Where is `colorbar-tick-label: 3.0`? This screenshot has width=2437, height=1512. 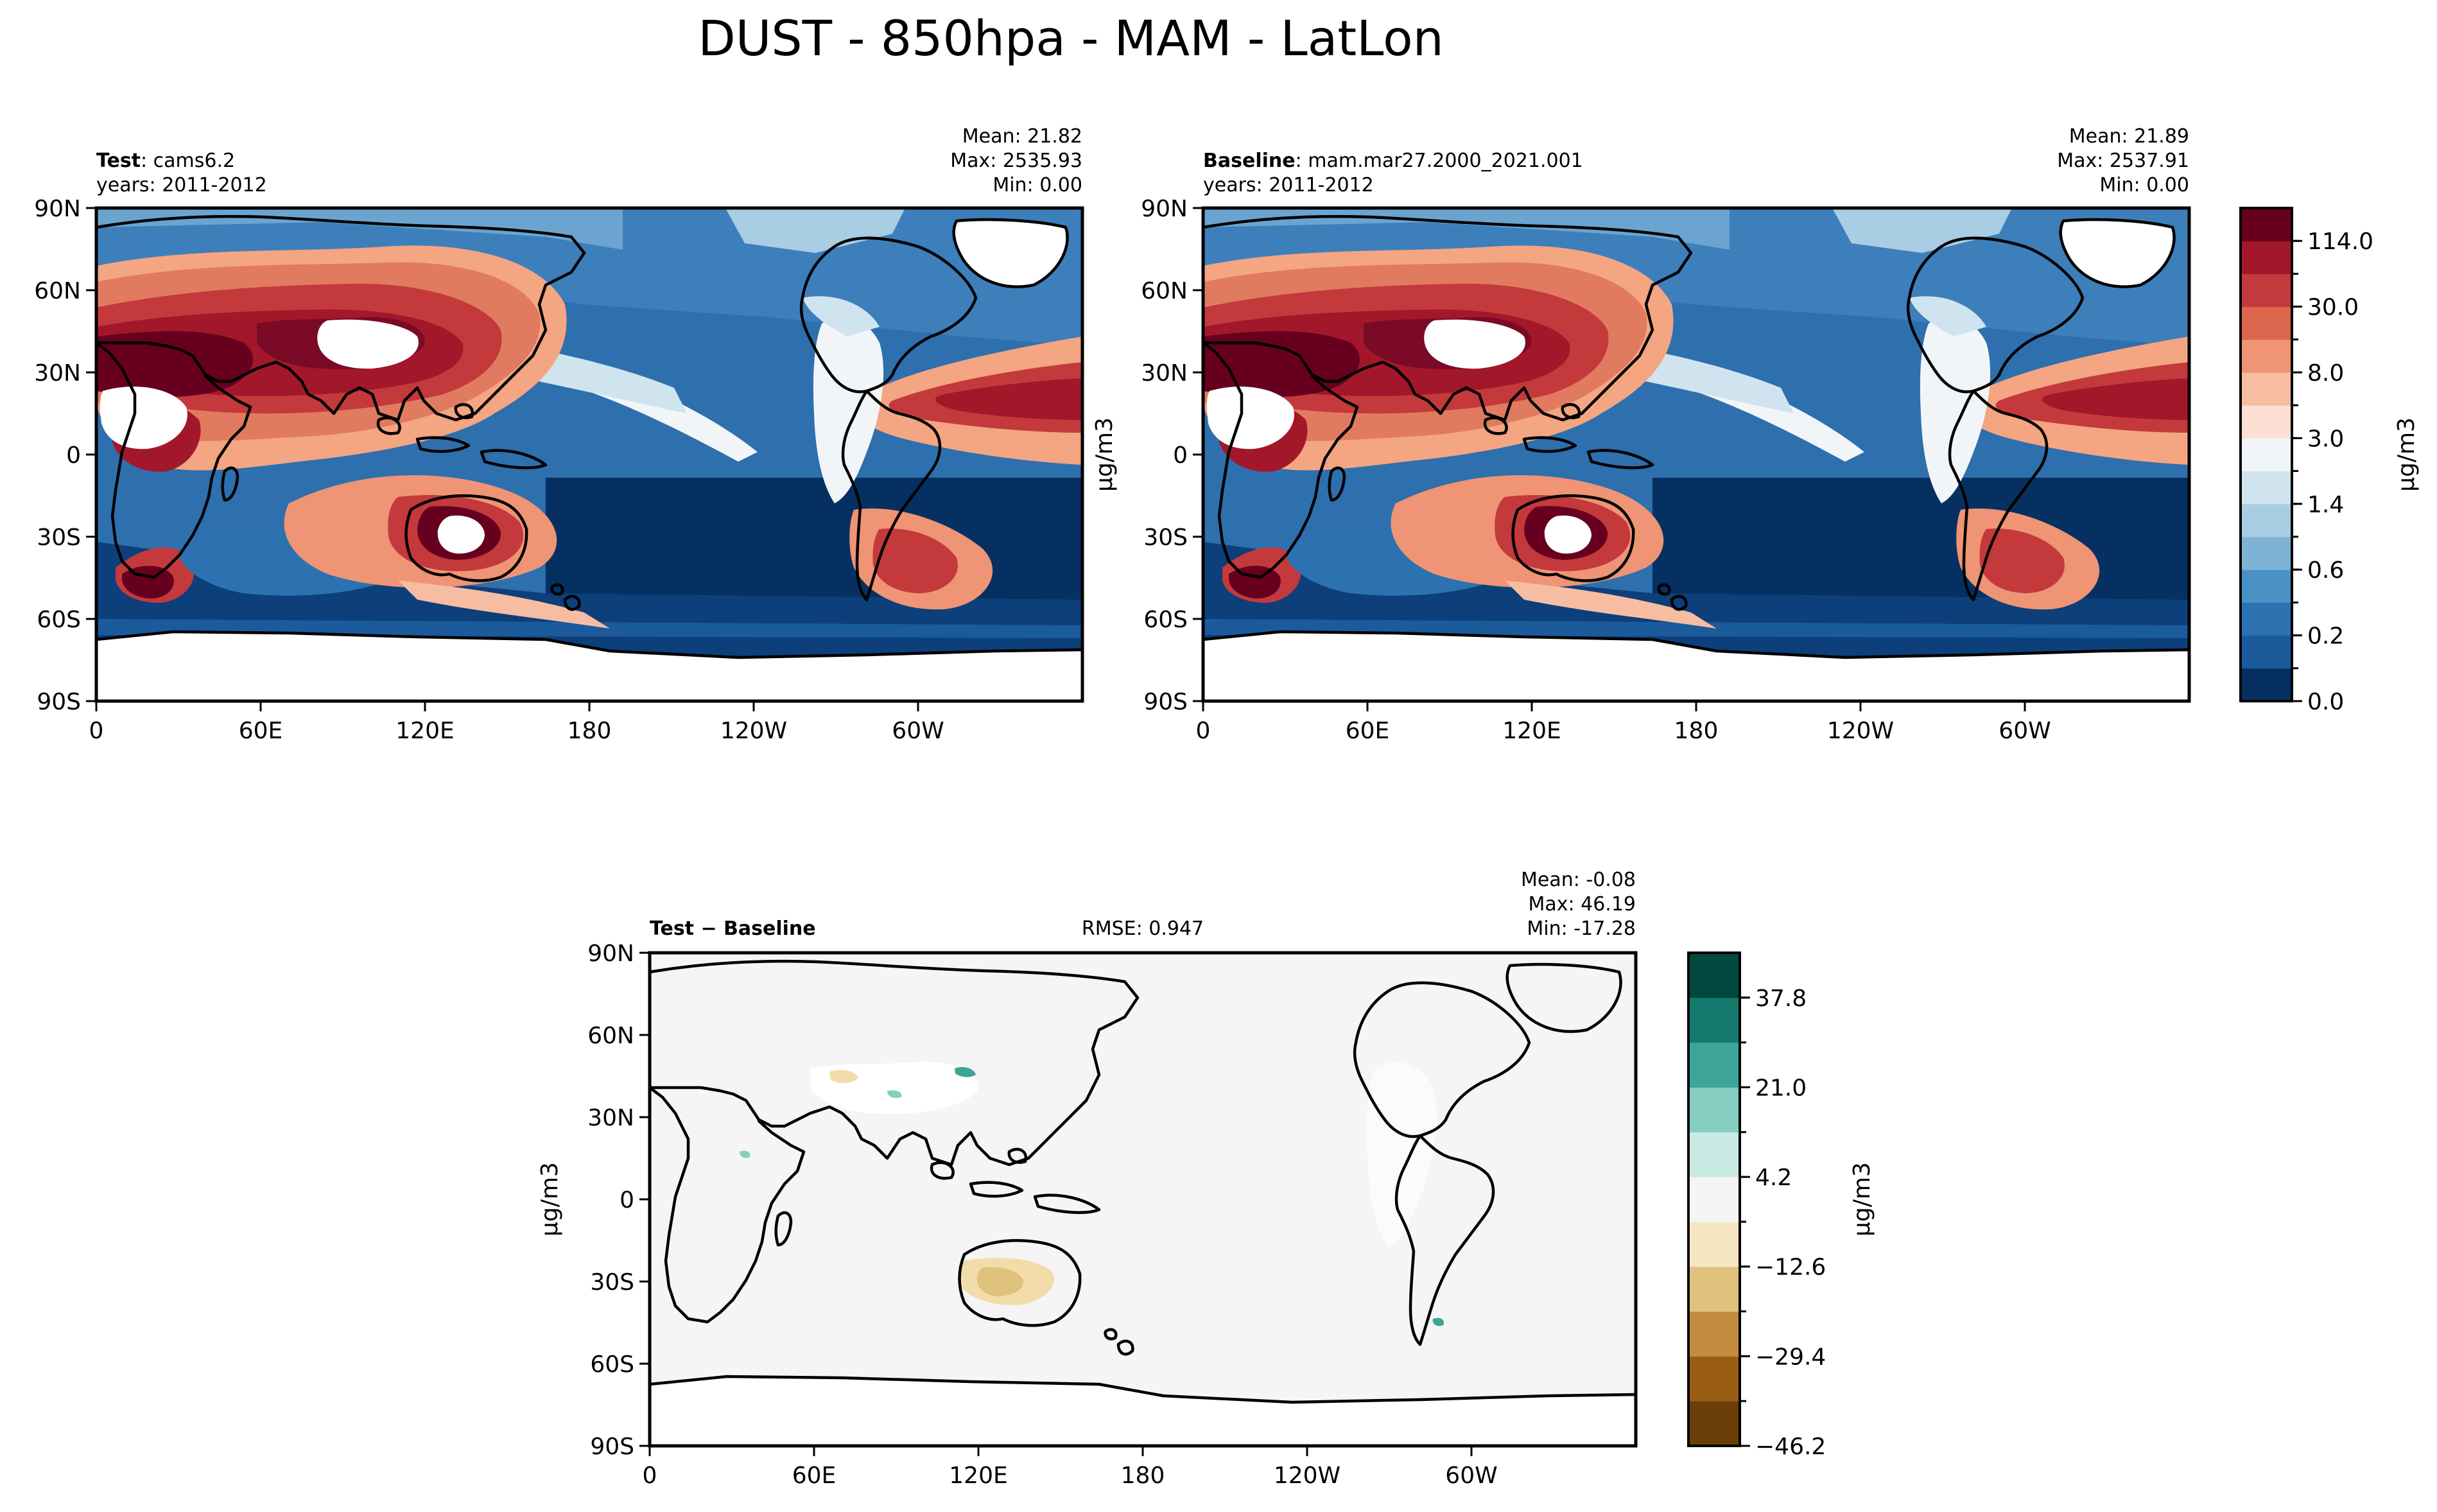 colorbar-tick-label: 3.0 is located at coordinates (2325, 439).